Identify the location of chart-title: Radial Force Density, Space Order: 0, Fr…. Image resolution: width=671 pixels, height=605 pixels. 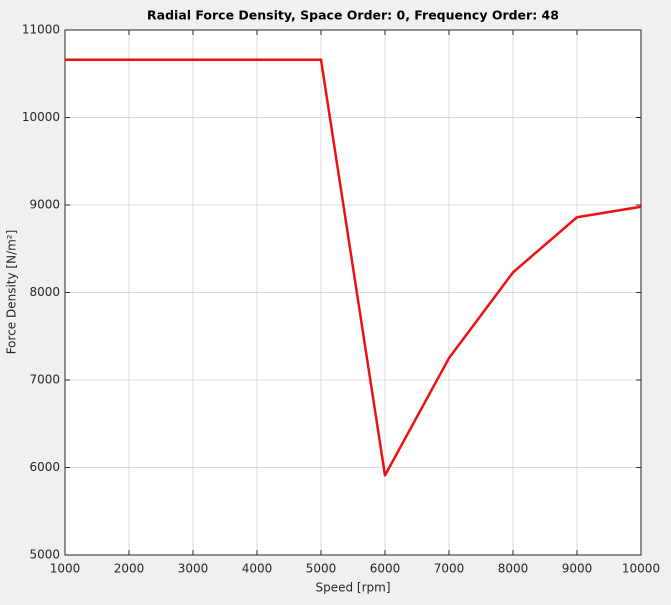
(353, 15).